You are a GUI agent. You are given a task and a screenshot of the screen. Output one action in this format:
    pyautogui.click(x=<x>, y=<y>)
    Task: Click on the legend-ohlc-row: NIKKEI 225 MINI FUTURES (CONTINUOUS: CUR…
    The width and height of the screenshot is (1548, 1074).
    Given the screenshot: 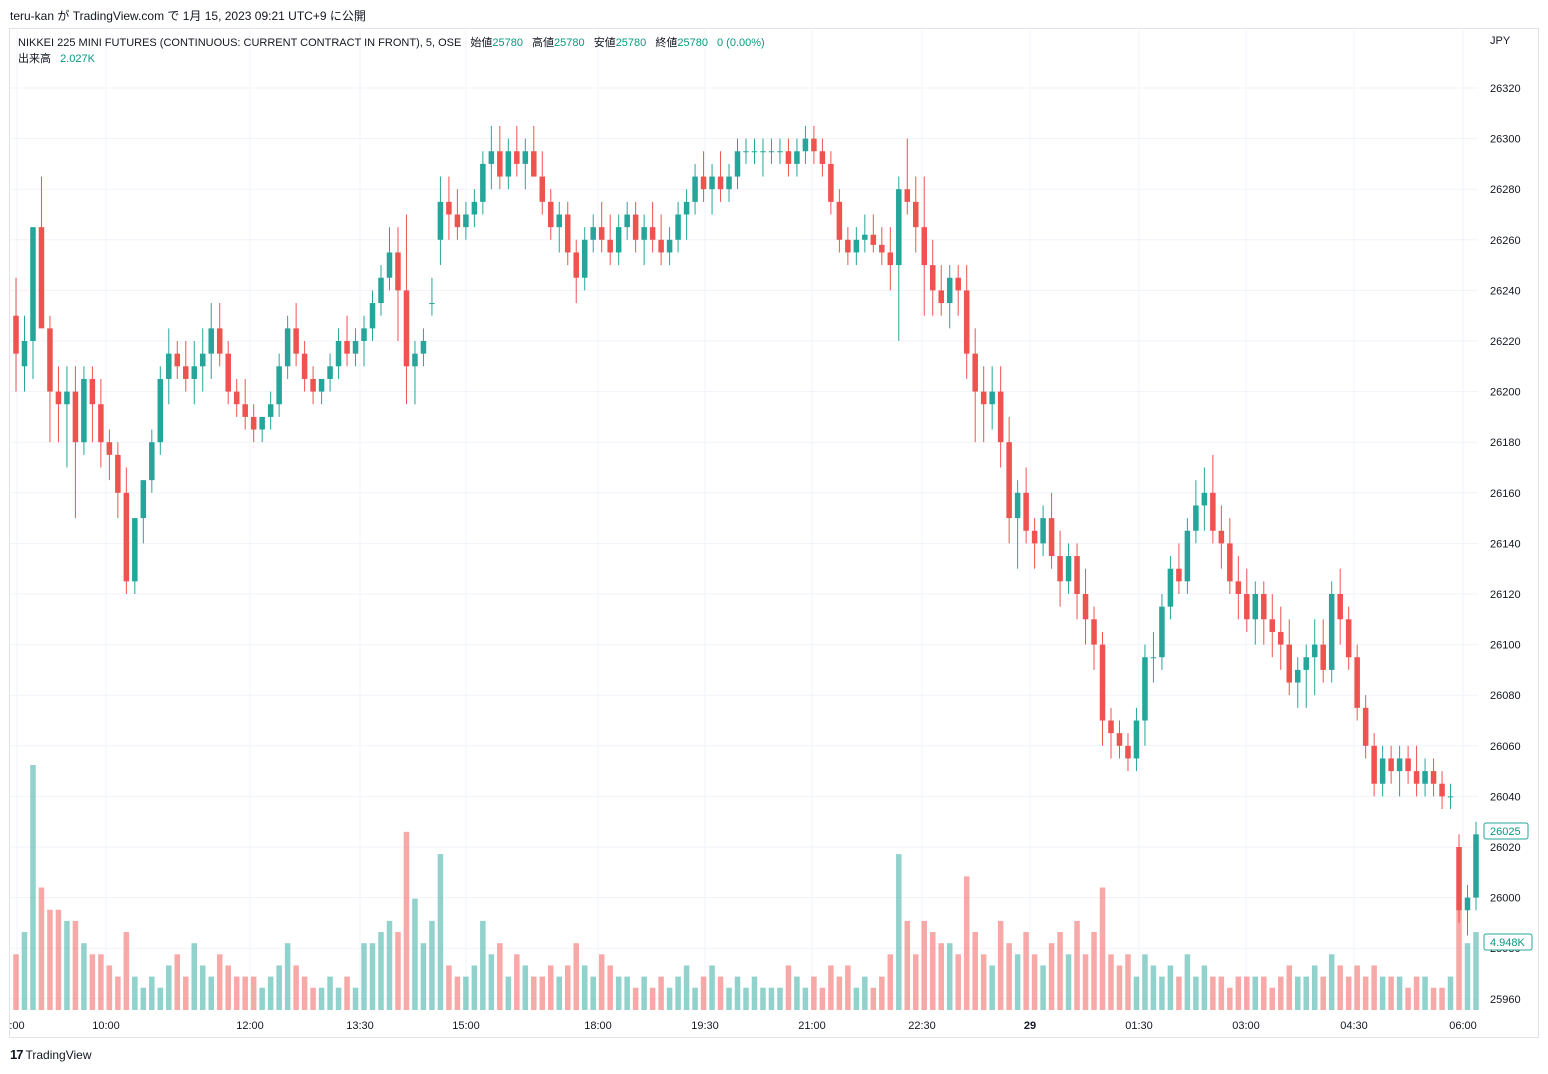 What is the action you would take?
    pyautogui.click(x=391, y=43)
    